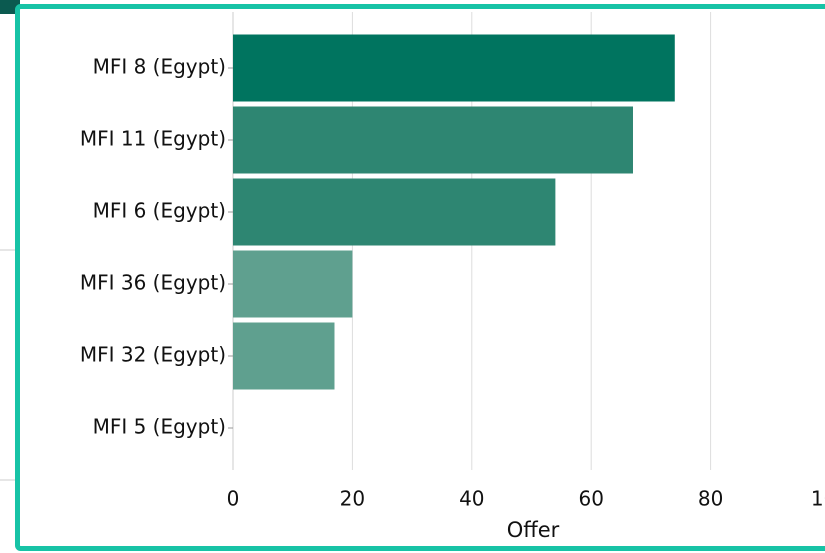 The image size is (825, 553). I want to click on x-tick-label: 80, so click(710, 499).